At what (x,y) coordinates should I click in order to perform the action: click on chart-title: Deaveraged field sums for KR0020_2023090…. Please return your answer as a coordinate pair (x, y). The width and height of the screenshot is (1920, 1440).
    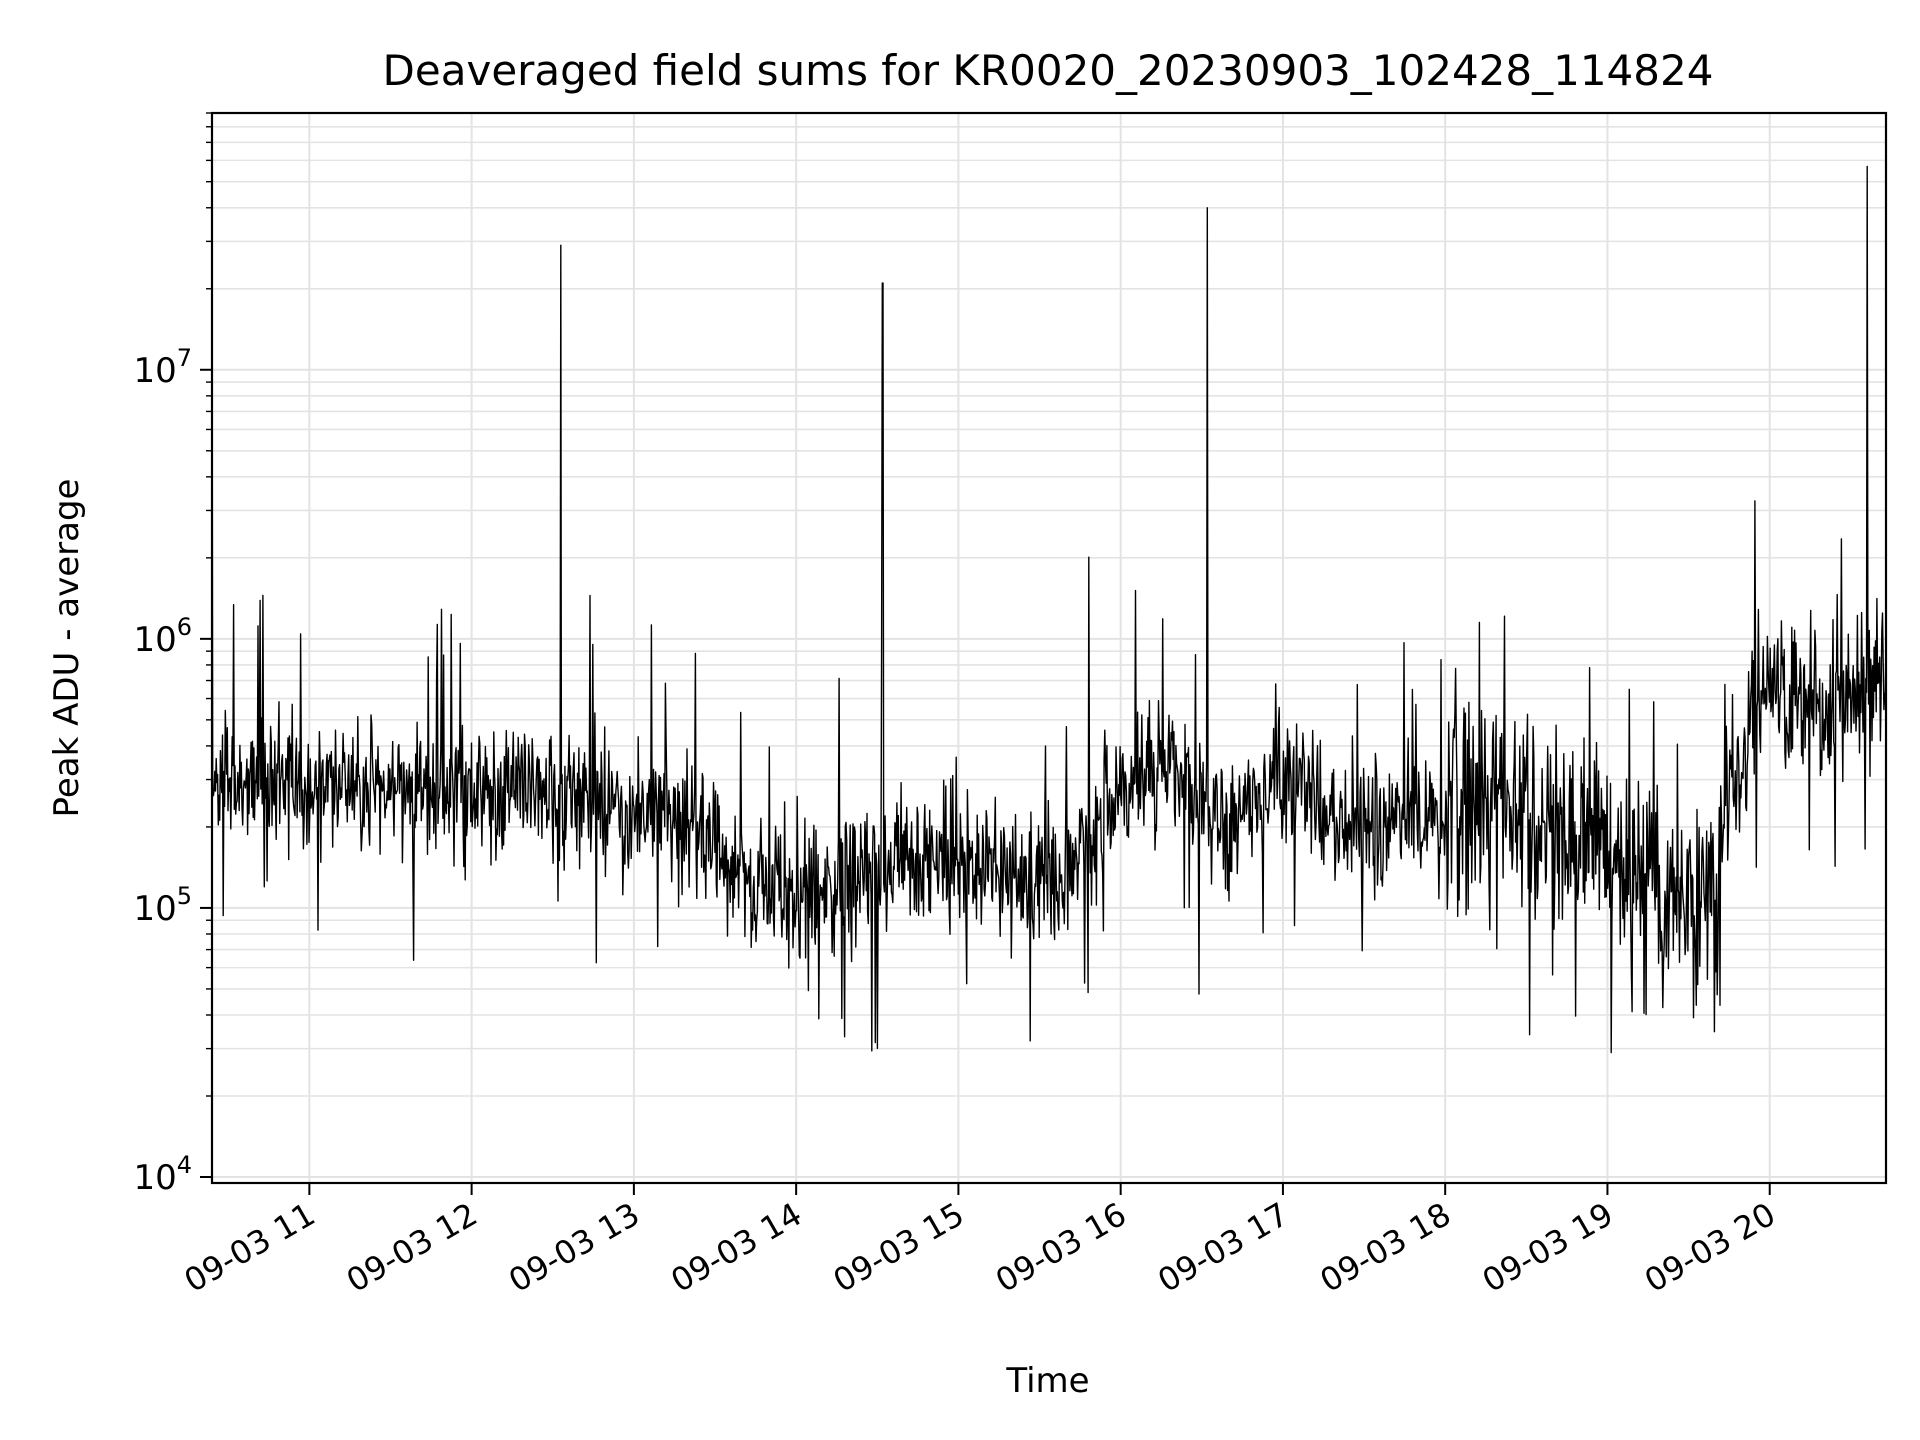
    Looking at the image, I should click on (1048, 70).